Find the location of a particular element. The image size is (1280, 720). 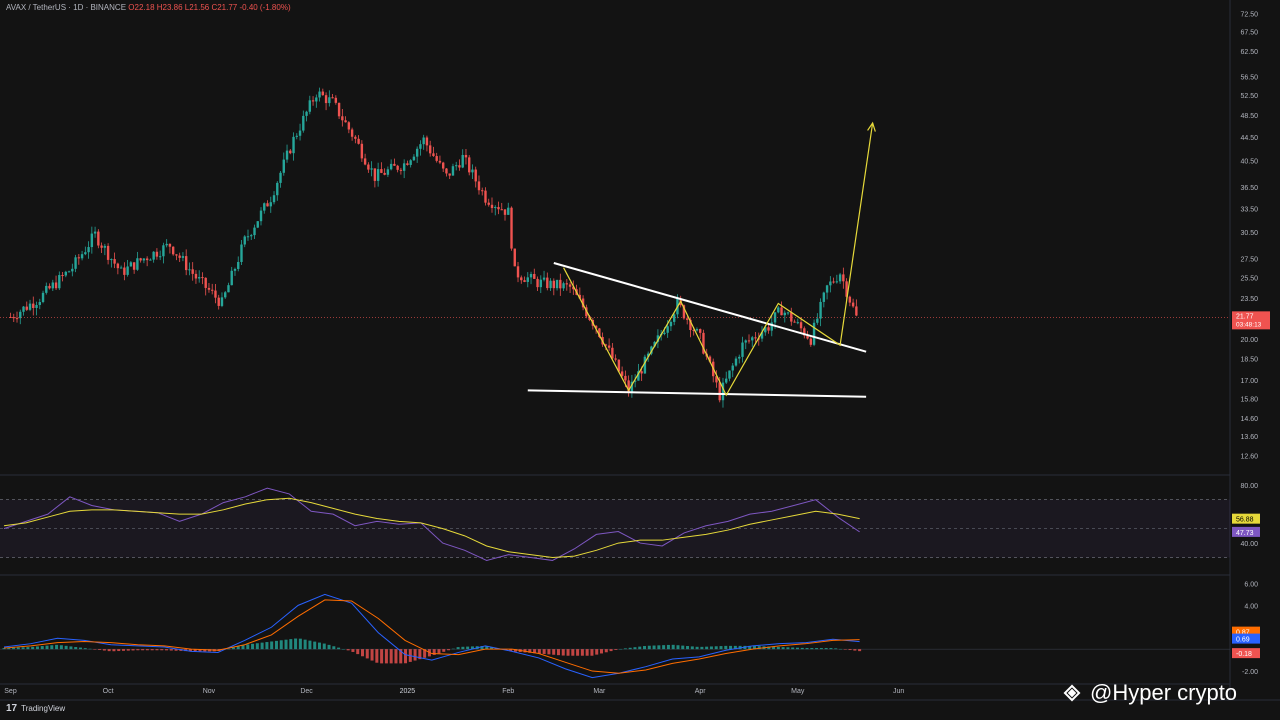

time-tick-label: Apr is located at coordinates (701, 691).